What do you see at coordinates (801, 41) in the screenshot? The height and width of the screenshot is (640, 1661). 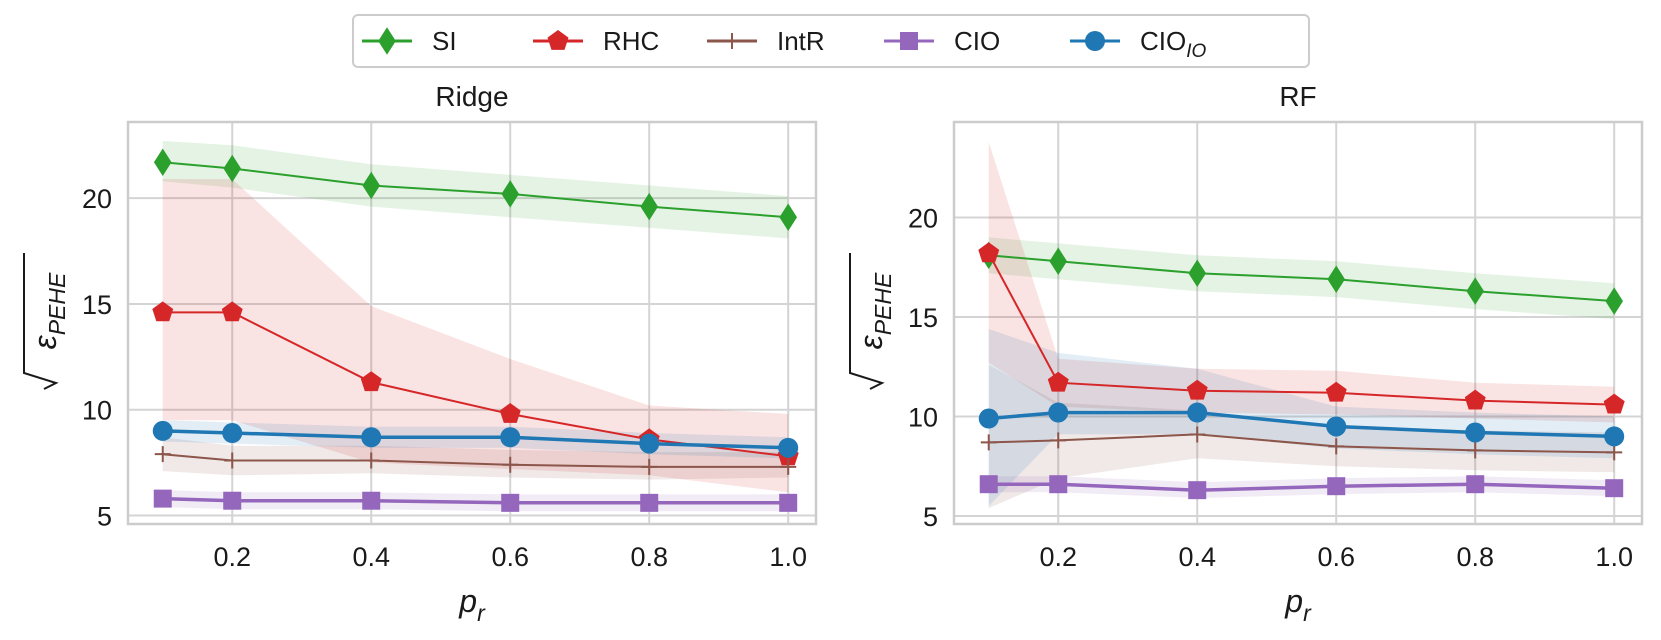 I see `legend-label: IntR` at bounding box center [801, 41].